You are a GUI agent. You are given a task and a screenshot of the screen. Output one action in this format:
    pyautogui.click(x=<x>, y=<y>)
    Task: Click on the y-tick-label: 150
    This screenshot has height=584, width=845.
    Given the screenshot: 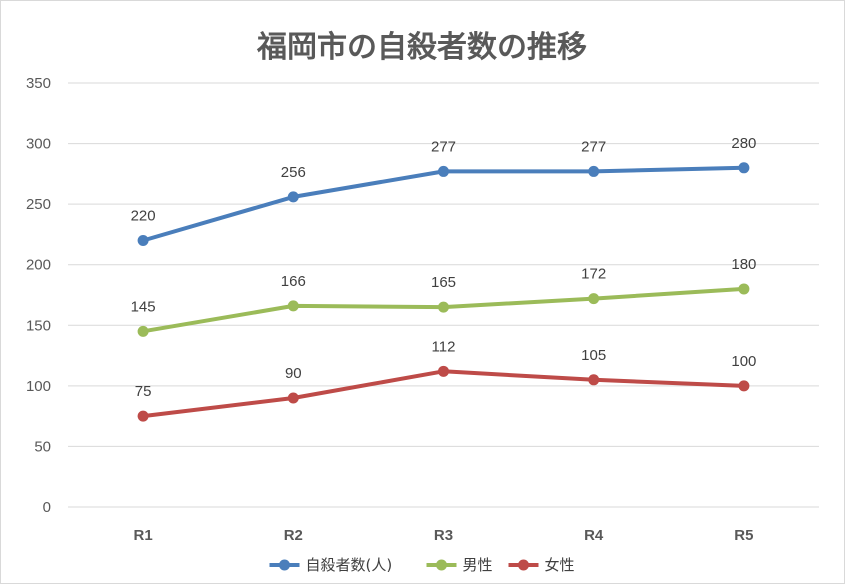 What is the action you would take?
    pyautogui.click(x=38, y=325)
    